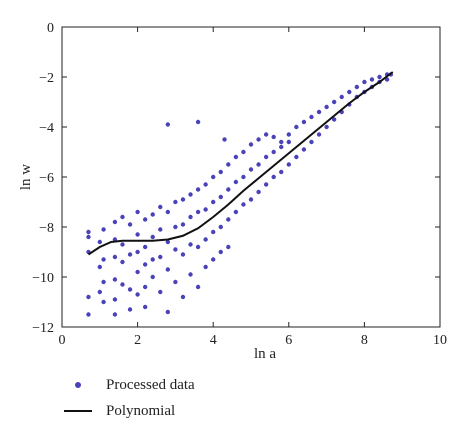  I want to click on y-tick-label: −2, so click(46, 78).